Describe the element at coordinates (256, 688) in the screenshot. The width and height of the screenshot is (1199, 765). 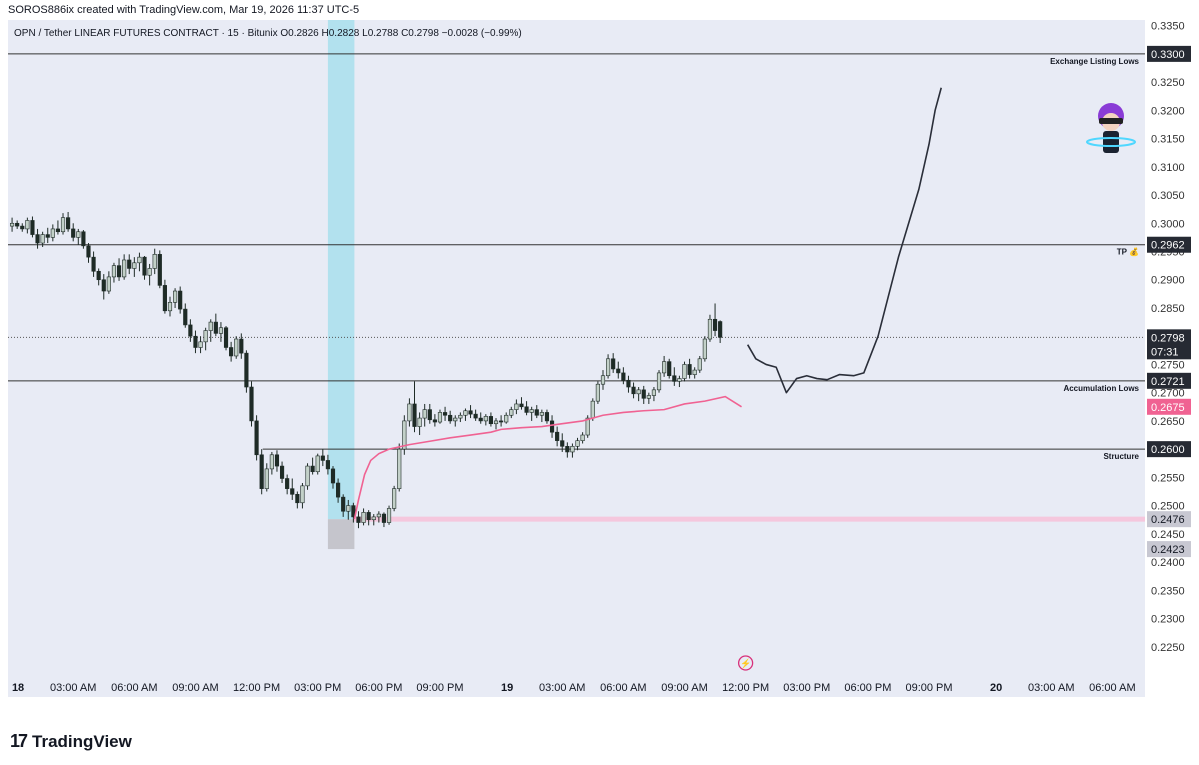
I see `x-tick-label: 12:00 PM` at that location.